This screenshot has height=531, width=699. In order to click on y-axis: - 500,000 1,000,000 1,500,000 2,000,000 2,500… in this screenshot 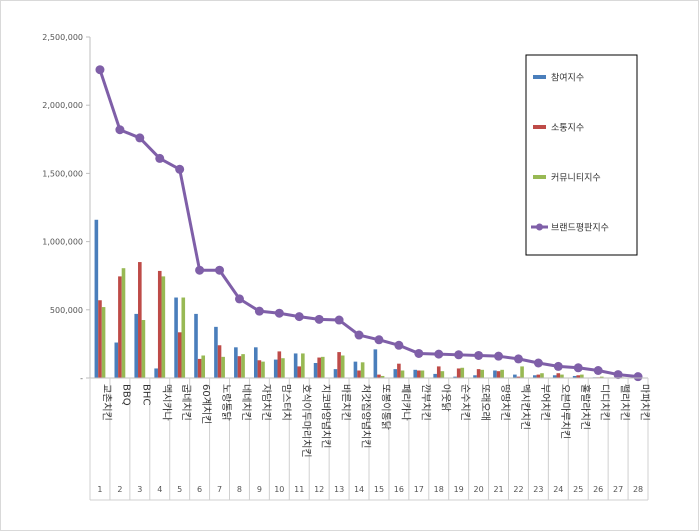, I will do `click(66, 208)`.